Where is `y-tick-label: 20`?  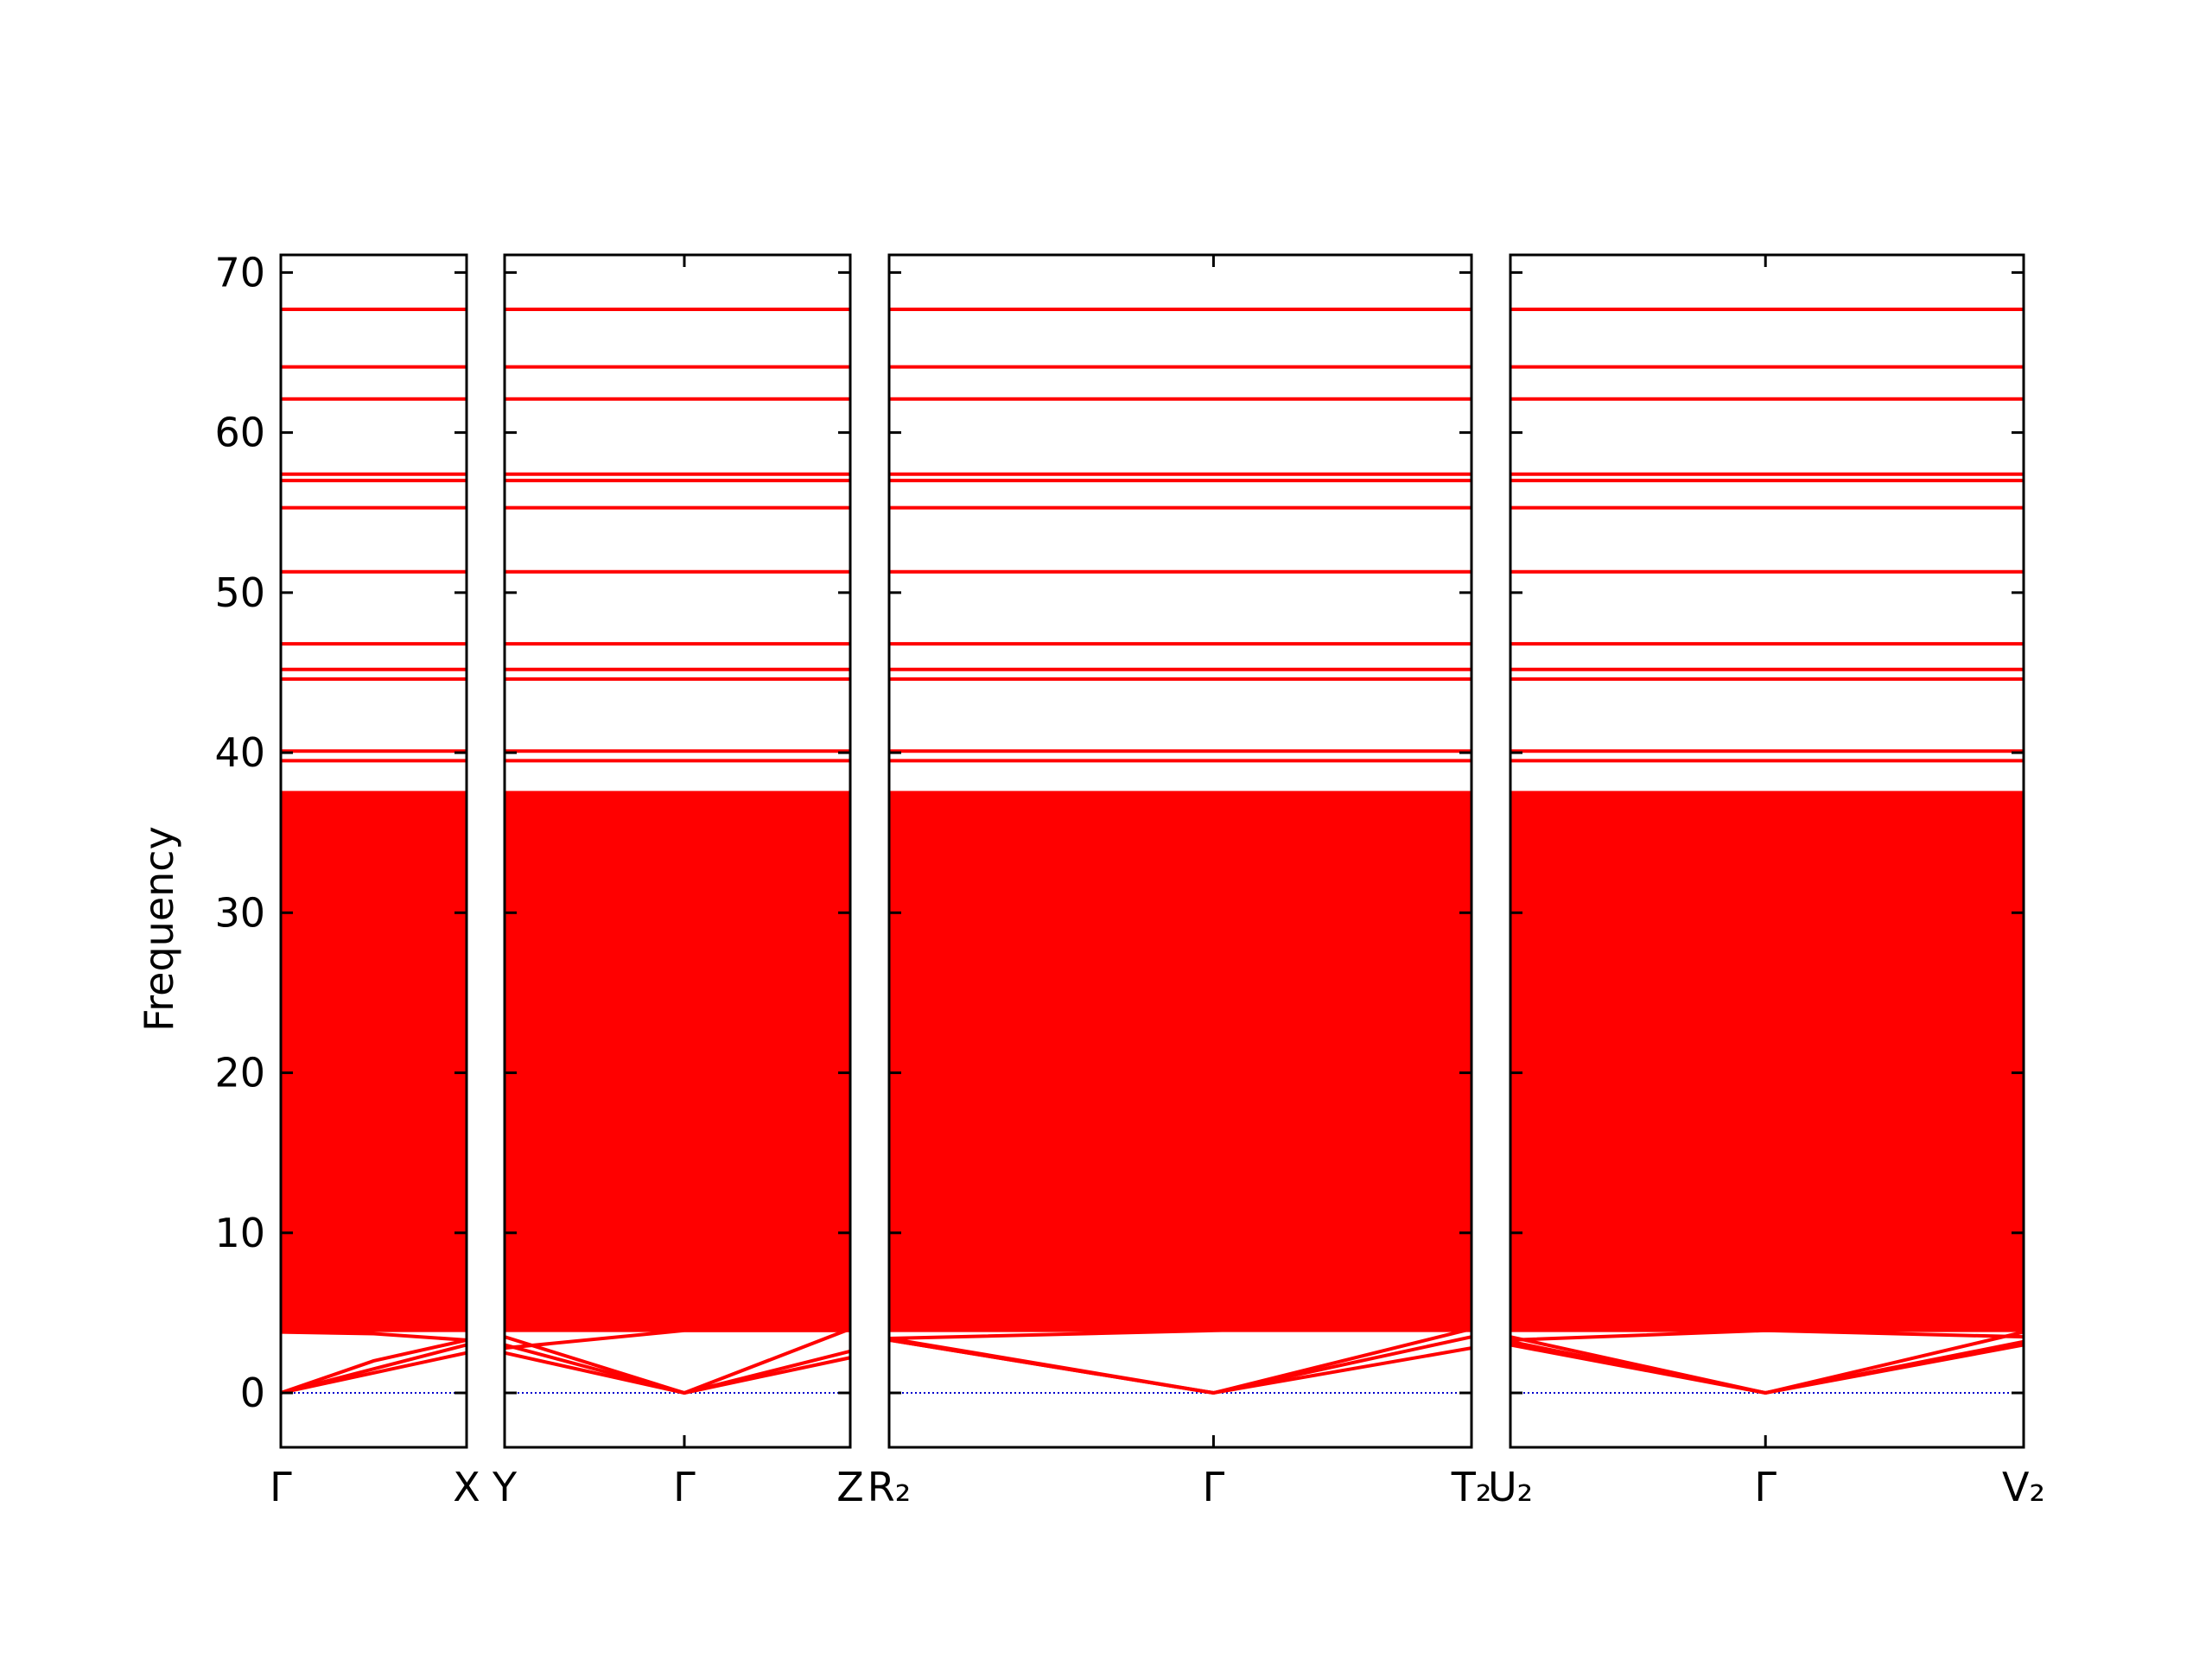
y-tick-label: 20 is located at coordinates (239, 1073).